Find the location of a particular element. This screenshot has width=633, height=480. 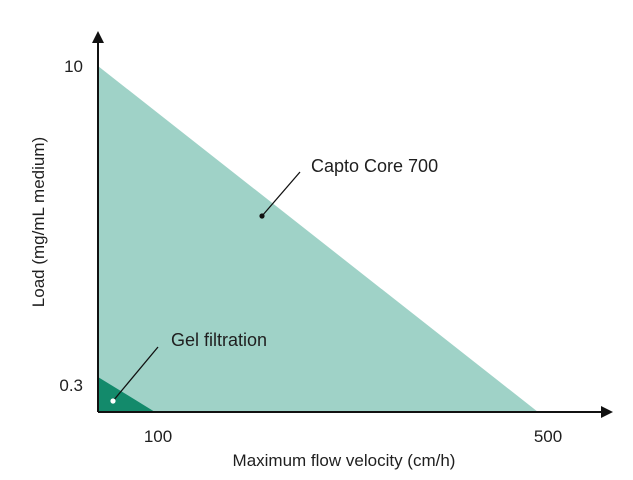

y-axis-arrow-icon is located at coordinates (98, 37).